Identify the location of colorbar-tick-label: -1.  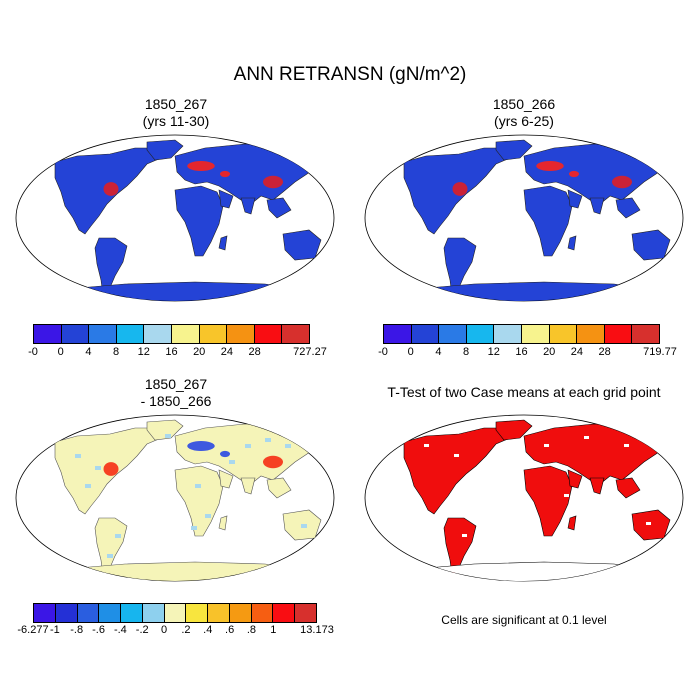
(54, 630).